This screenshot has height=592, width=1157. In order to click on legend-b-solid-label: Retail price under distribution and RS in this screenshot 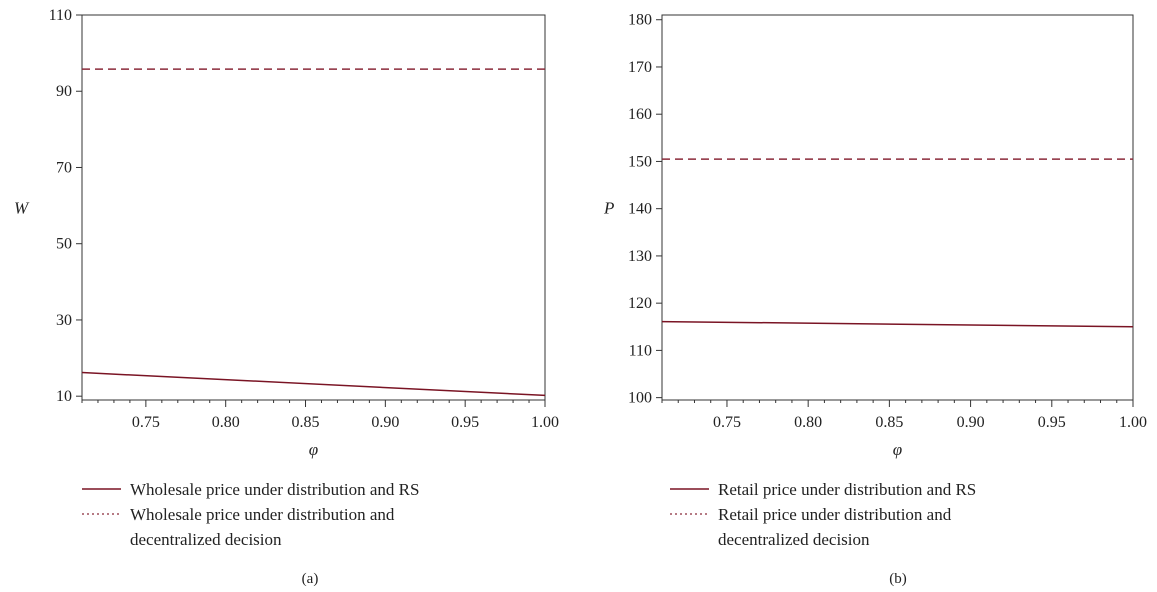, I will do `click(847, 489)`.